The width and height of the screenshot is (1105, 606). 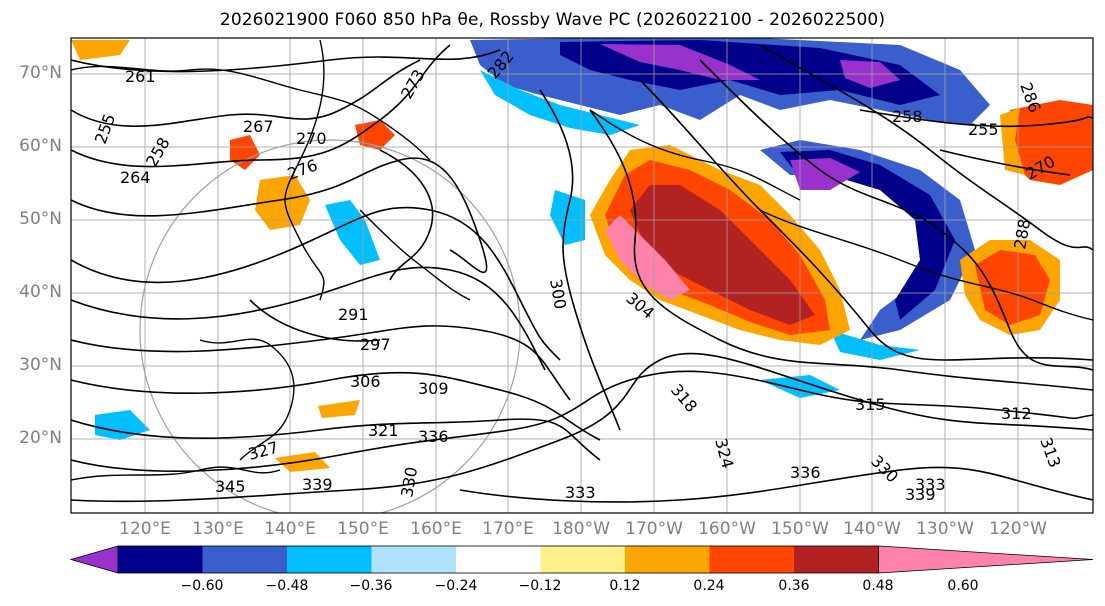 What do you see at coordinates (709, 586) in the screenshot?
I see `colorbar-tick: 0.24` at bounding box center [709, 586].